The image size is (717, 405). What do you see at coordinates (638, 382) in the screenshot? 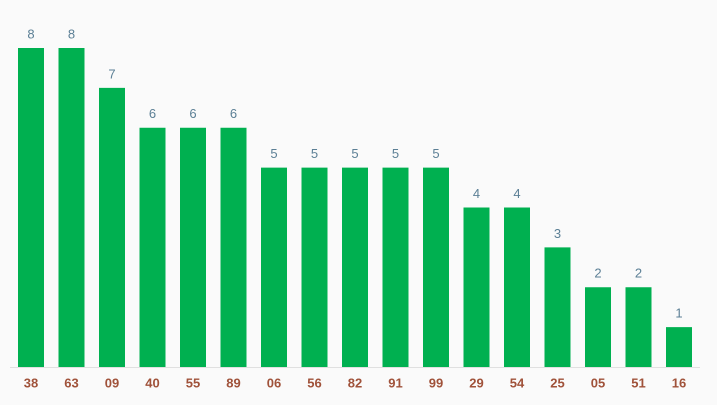
I see `x-tick-label: 51` at bounding box center [638, 382].